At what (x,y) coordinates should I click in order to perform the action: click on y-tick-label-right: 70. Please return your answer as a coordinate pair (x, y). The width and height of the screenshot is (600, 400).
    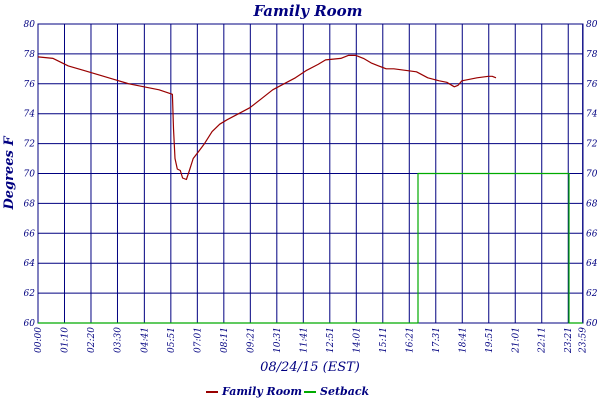
    Looking at the image, I should click on (592, 175).